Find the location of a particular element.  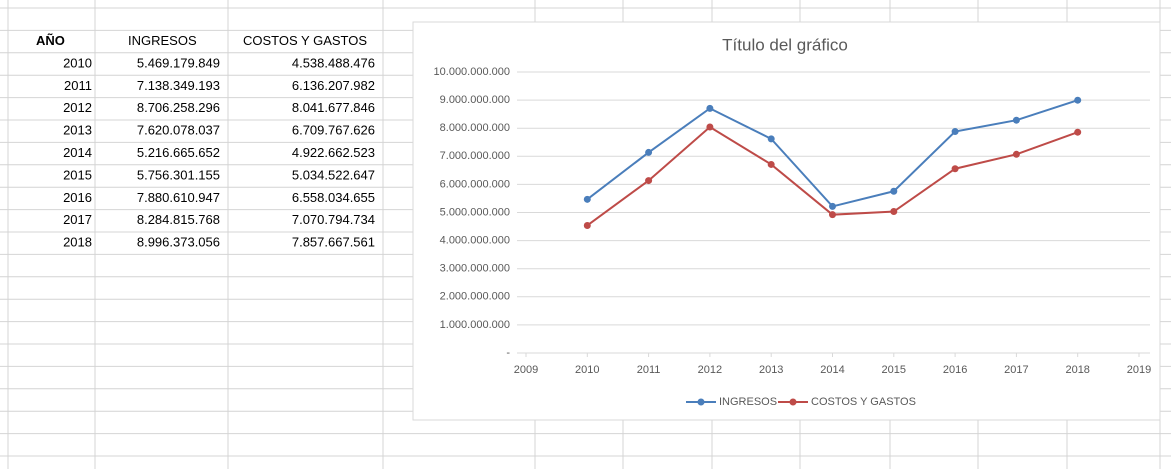

table-cell: 4.538.488.476 is located at coordinates (333, 62).